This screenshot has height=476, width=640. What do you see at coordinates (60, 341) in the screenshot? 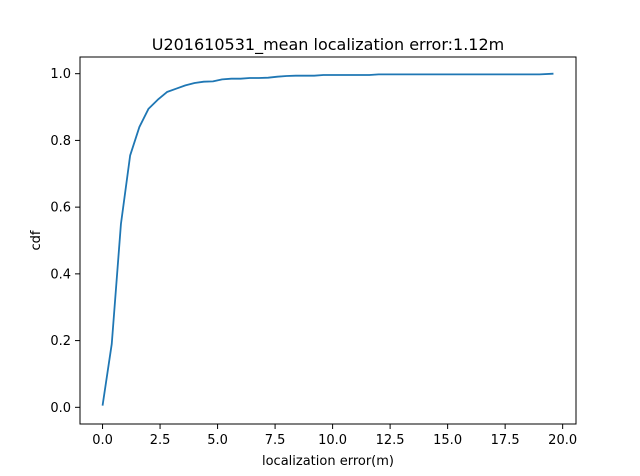
I see `y-tick-label: 0.2` at bounding box center [60, 341].